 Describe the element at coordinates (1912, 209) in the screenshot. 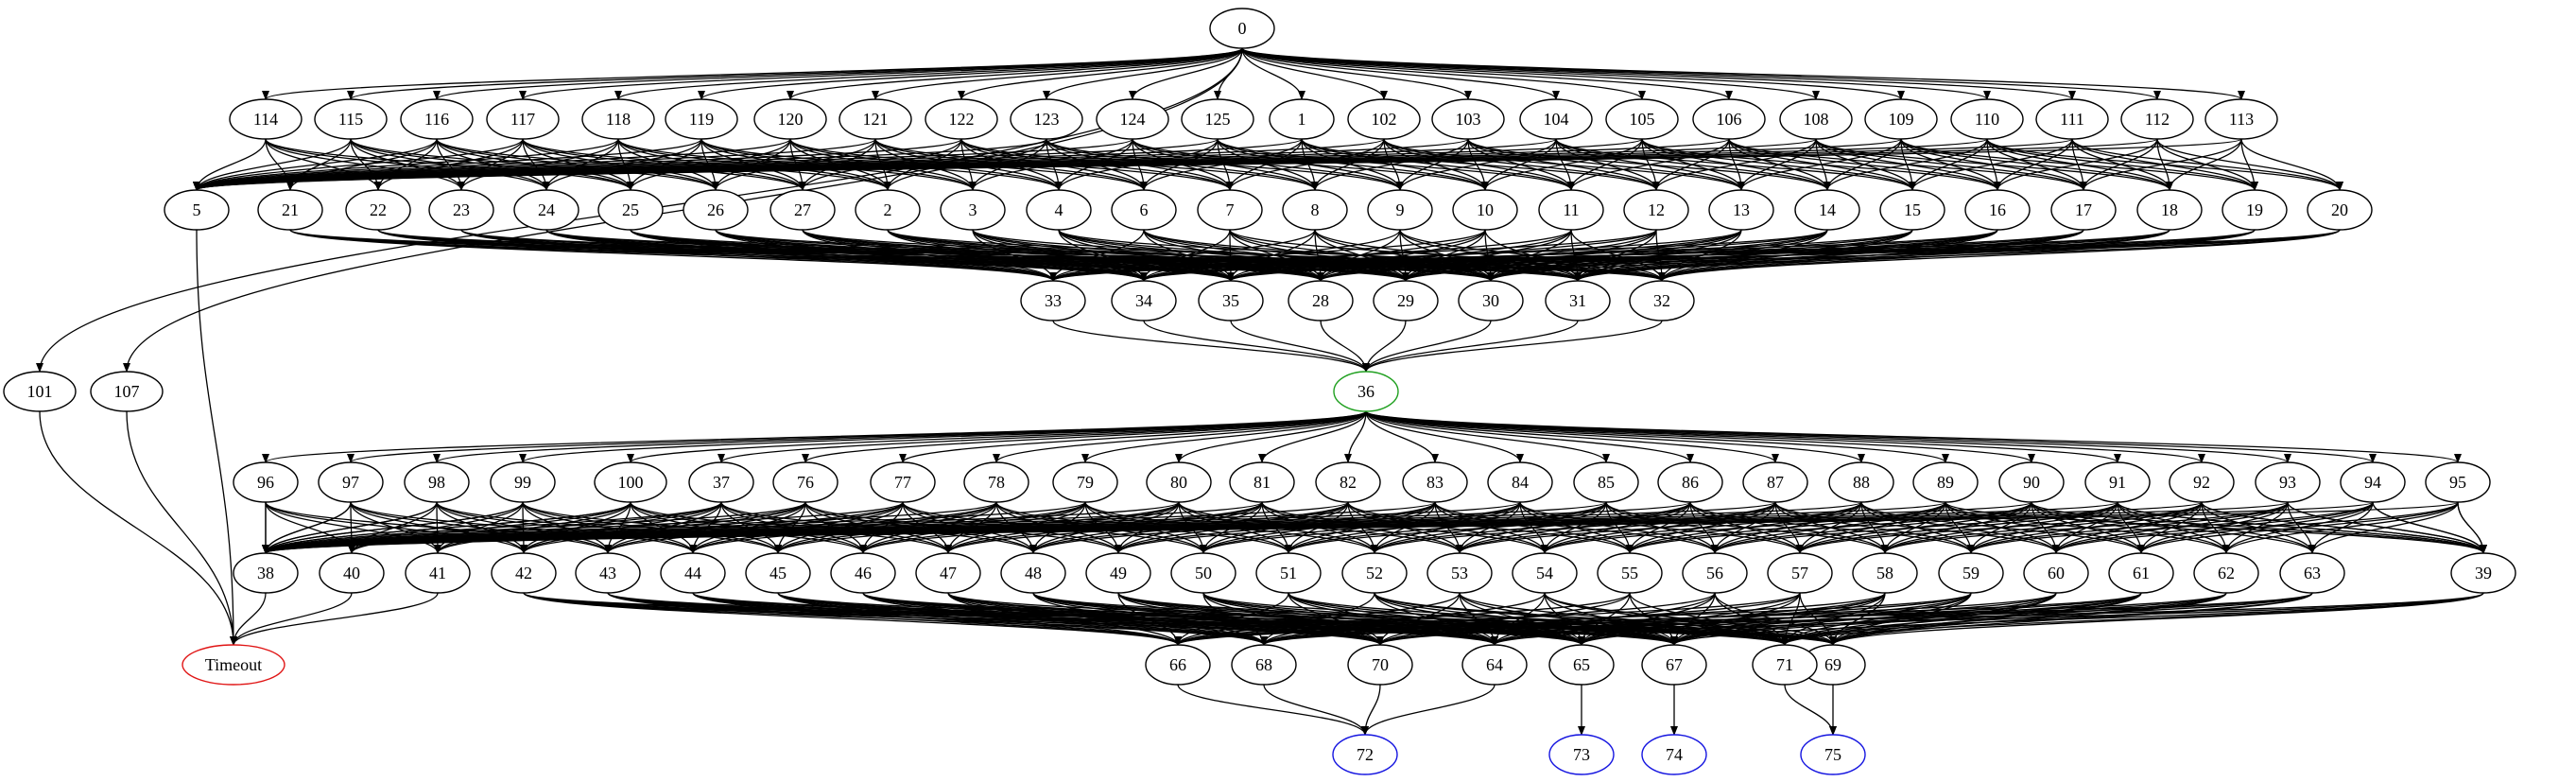

I see `node-label: 15` at that location.